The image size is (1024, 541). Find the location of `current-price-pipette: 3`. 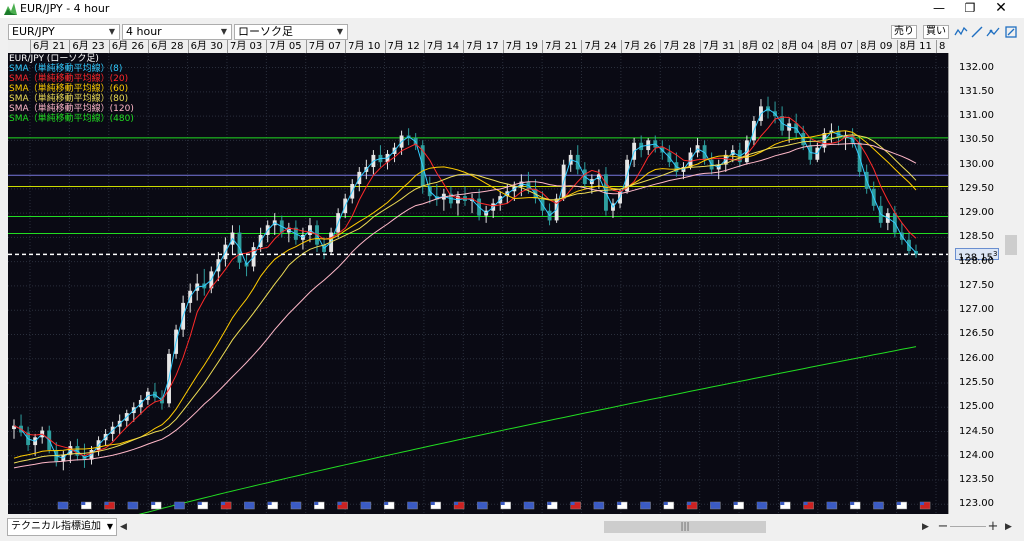

current-price-pipette: 3 is located at coordinates (995, 254).